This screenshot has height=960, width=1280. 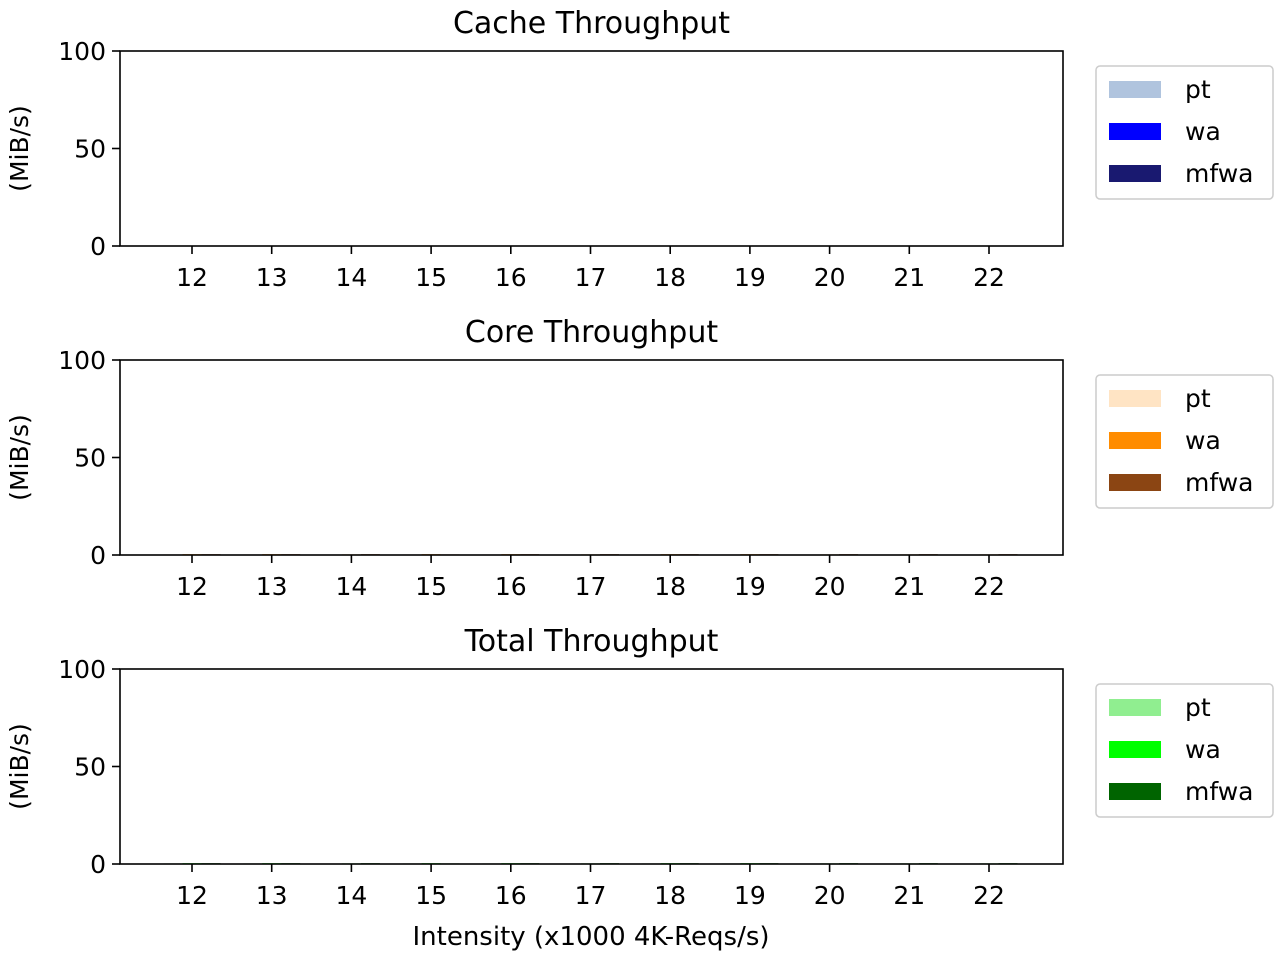 I want to click on x-axis-label: Intensity (x1000 4K-Reqs/s), so click(x=590, y=937).